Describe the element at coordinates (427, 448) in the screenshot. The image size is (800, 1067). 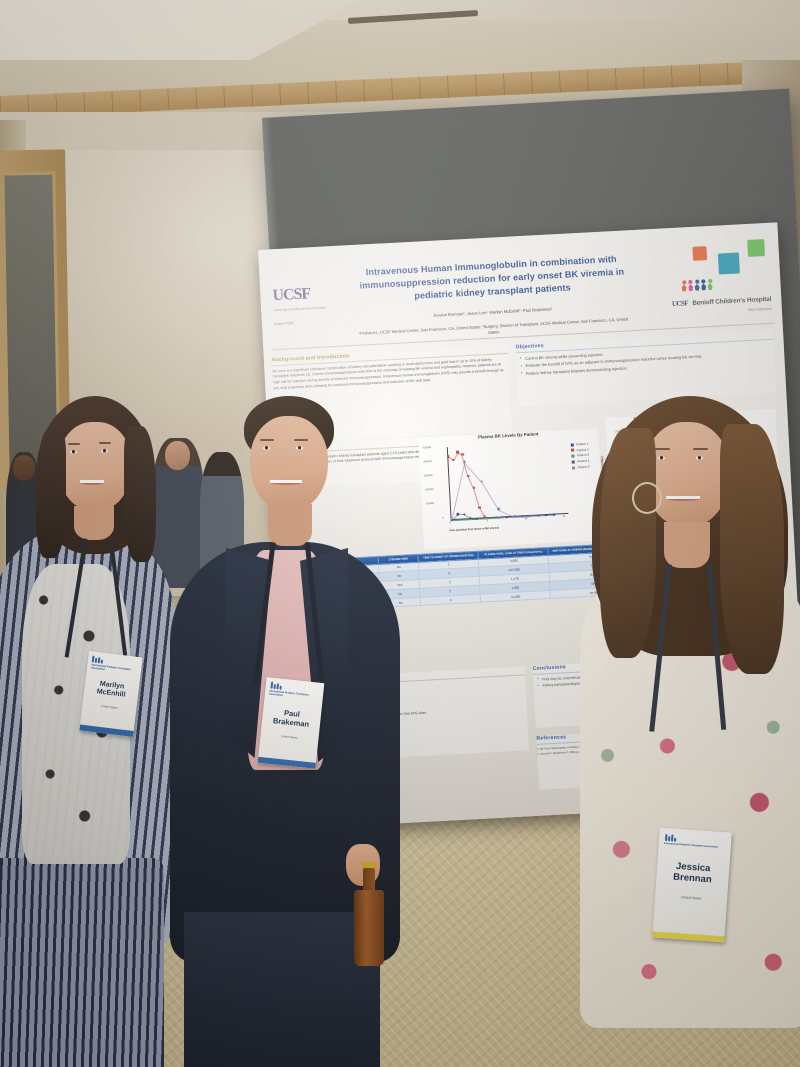
I see `plasma-ytick: 500000` at that location.